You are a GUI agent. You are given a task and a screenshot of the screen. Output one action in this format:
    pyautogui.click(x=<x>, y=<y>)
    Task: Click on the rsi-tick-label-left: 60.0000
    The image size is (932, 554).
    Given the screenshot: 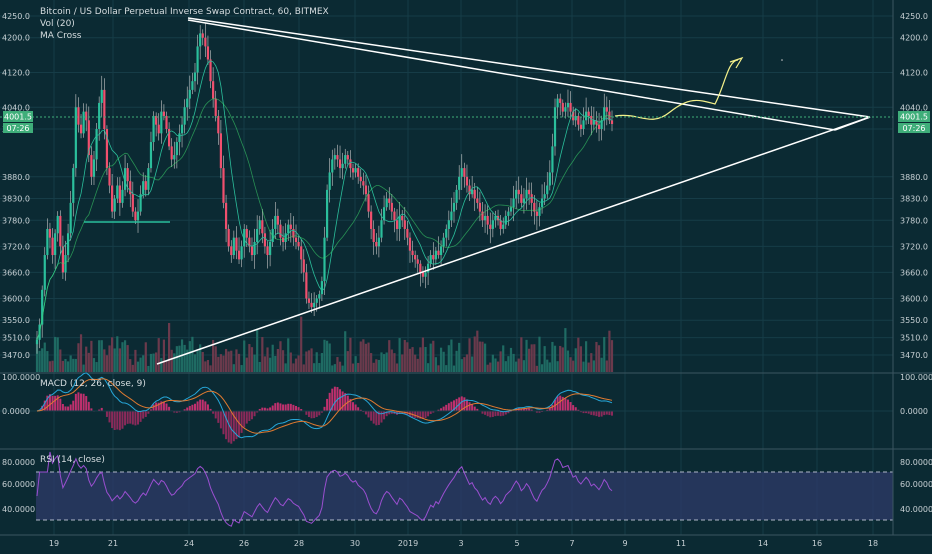 What is the action you would take?
    pyautogui.click(x=18, y=484)
    